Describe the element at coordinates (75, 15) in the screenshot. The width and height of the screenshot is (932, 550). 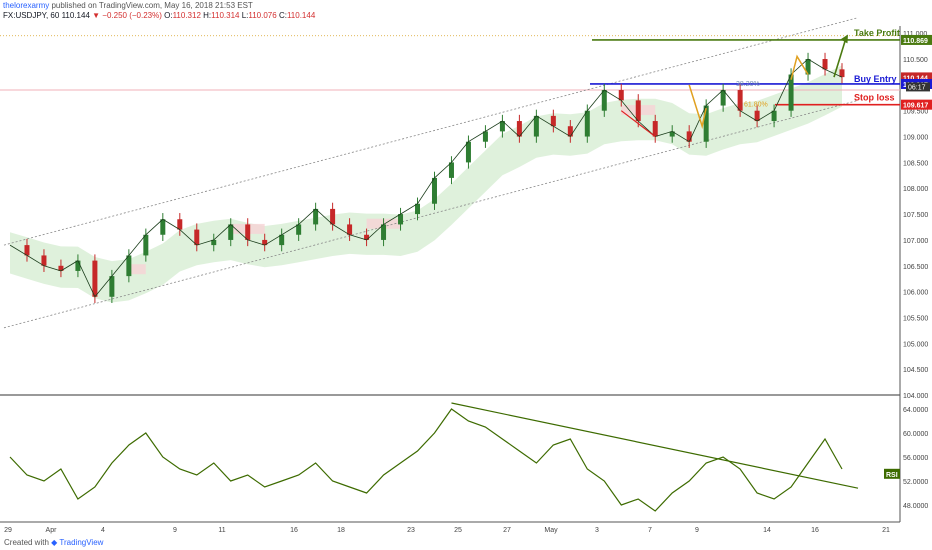
I see `last-price: 110.144` at that location.